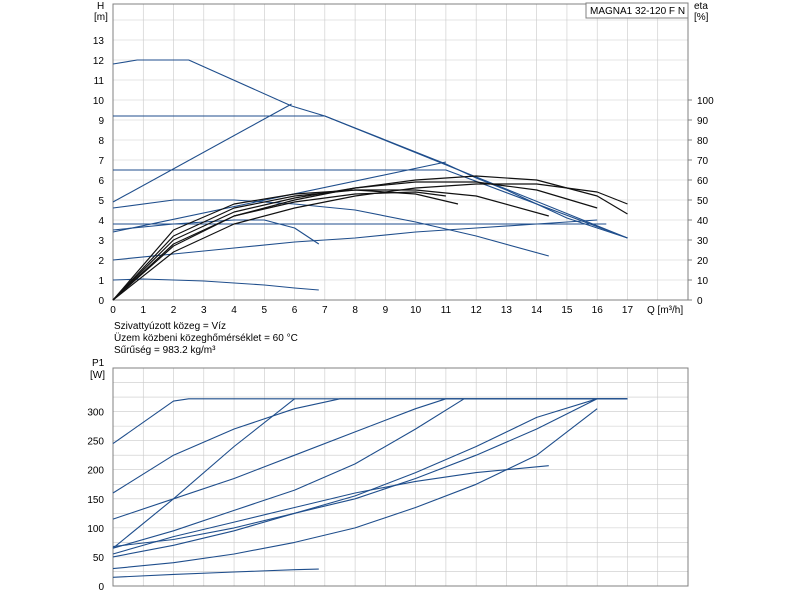 This screenshot has width=800, height=605. What do you see at coordinates (101, 141) in the screenshot?
I see `head-tick-label: 8` at bounding box center [101, 141].